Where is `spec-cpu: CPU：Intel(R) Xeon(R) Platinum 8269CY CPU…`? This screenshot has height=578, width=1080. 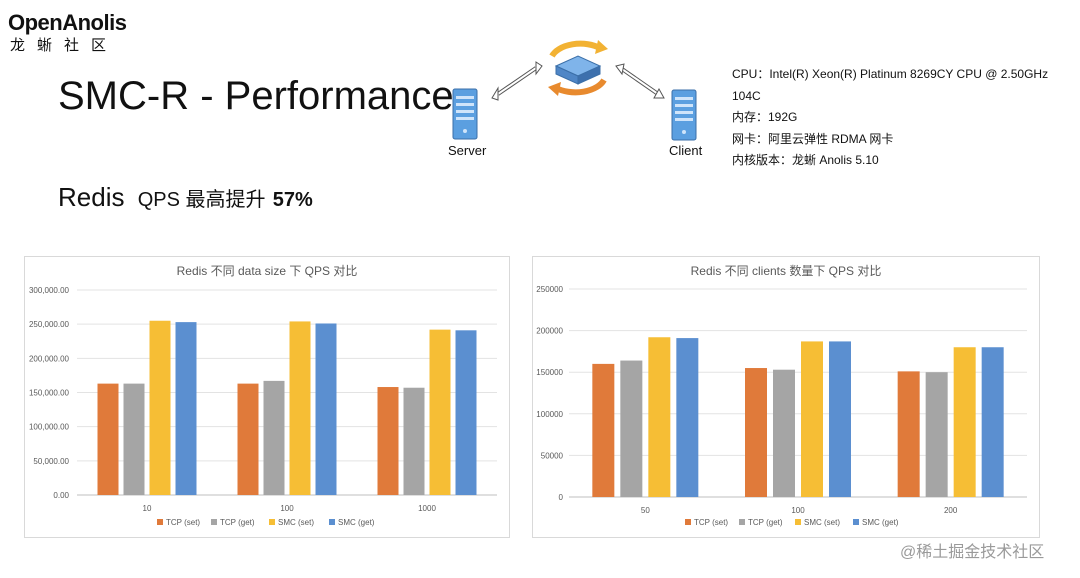 spec-cpu: CPU：Intel(R) Xeon(R) Platinum 8269CY CPU… is located at coordinates (890, 85).